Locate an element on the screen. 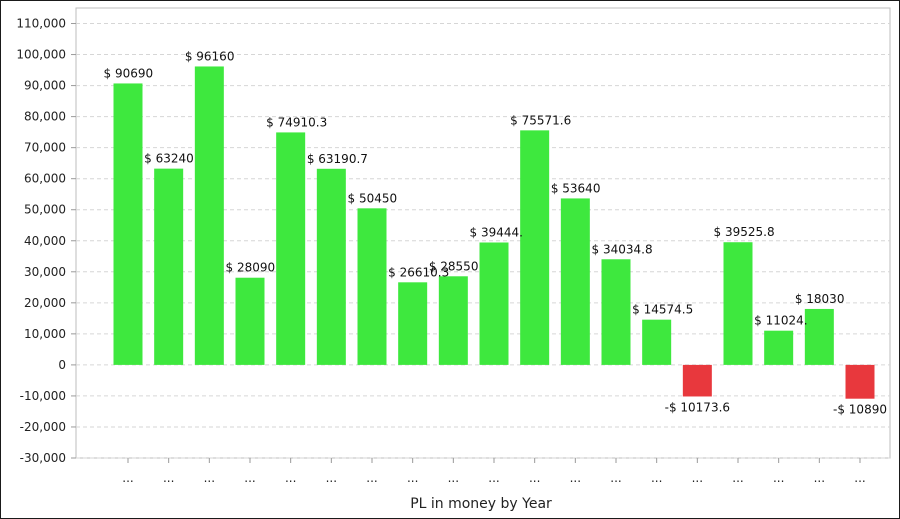 The image size is (900, 519). y-tick-label: 60,000 is located at coordinates (45, 179).